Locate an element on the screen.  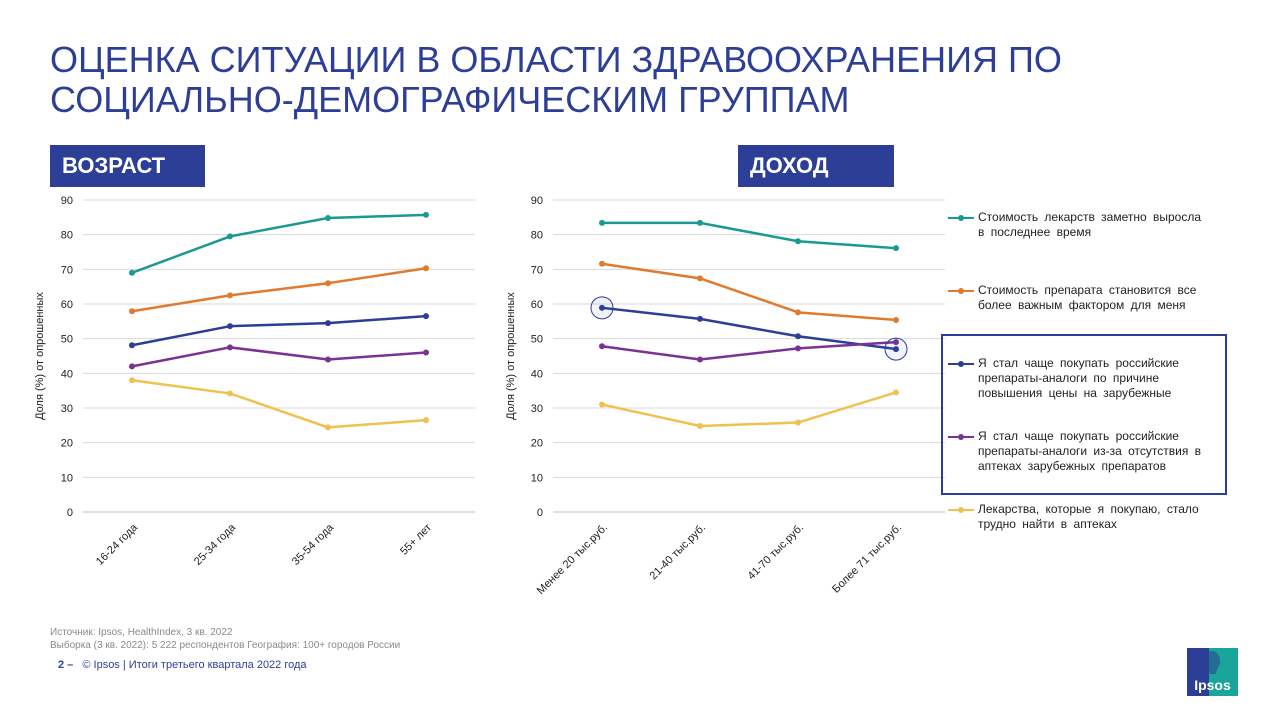
income-section-label: ДОХОД is located at coordinates (816, 166).